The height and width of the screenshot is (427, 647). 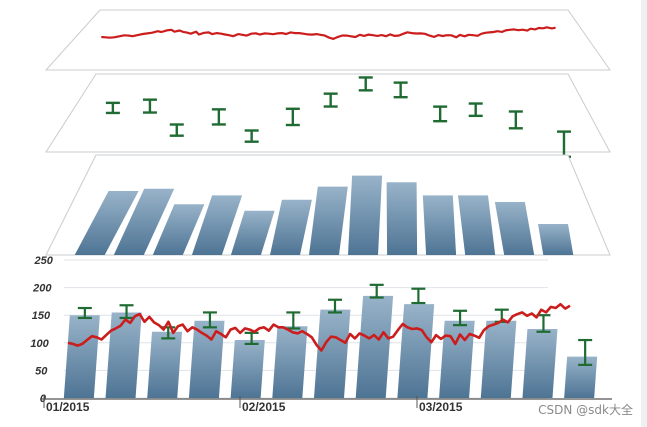 I want to click on x-tick-label: 03/2015, so click(x=441, y=407).